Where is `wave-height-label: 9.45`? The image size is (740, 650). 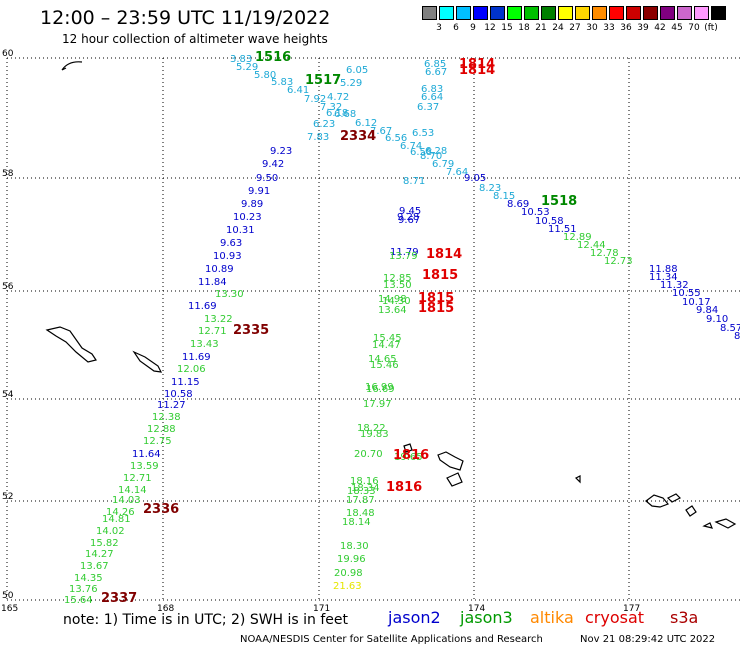 wave-height-label: 9.45 is located at coordinates (410, 211).